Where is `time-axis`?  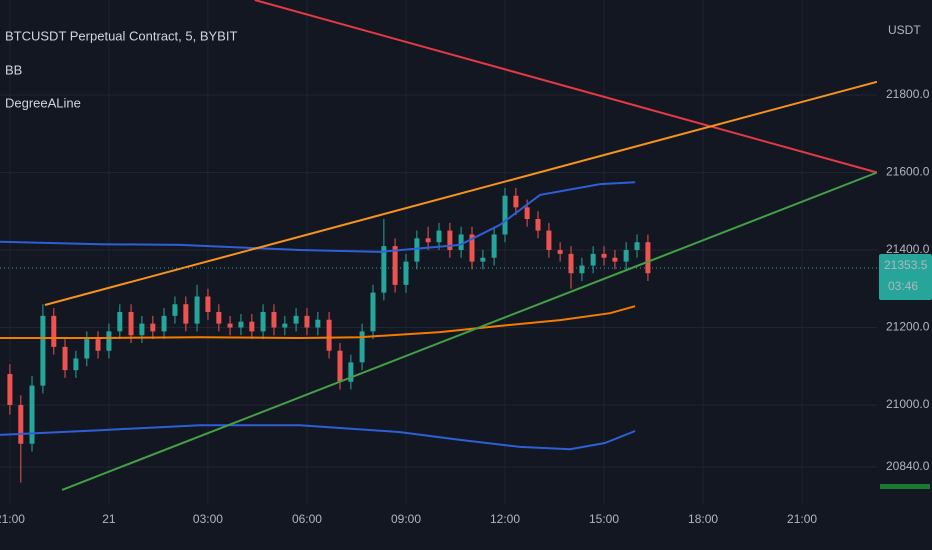 time-axis is located at coordinates (438, 527).